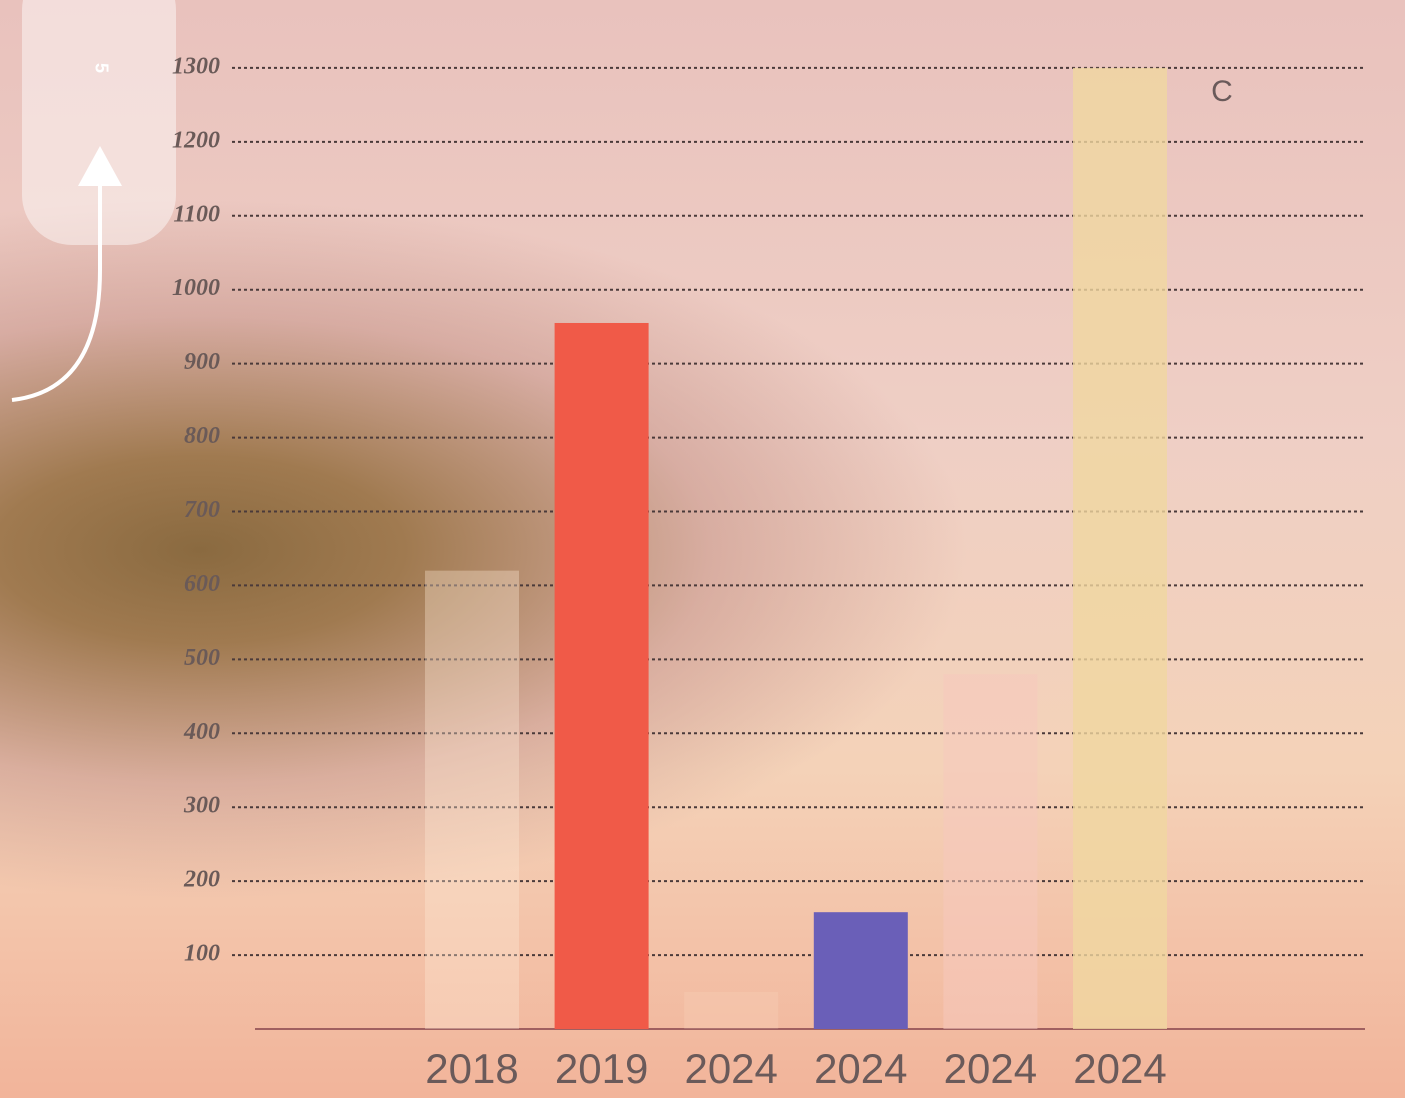  Describe the element at coordinates (196, 3) in the screenshot. I see `y-tick-label: 1400` at that location.